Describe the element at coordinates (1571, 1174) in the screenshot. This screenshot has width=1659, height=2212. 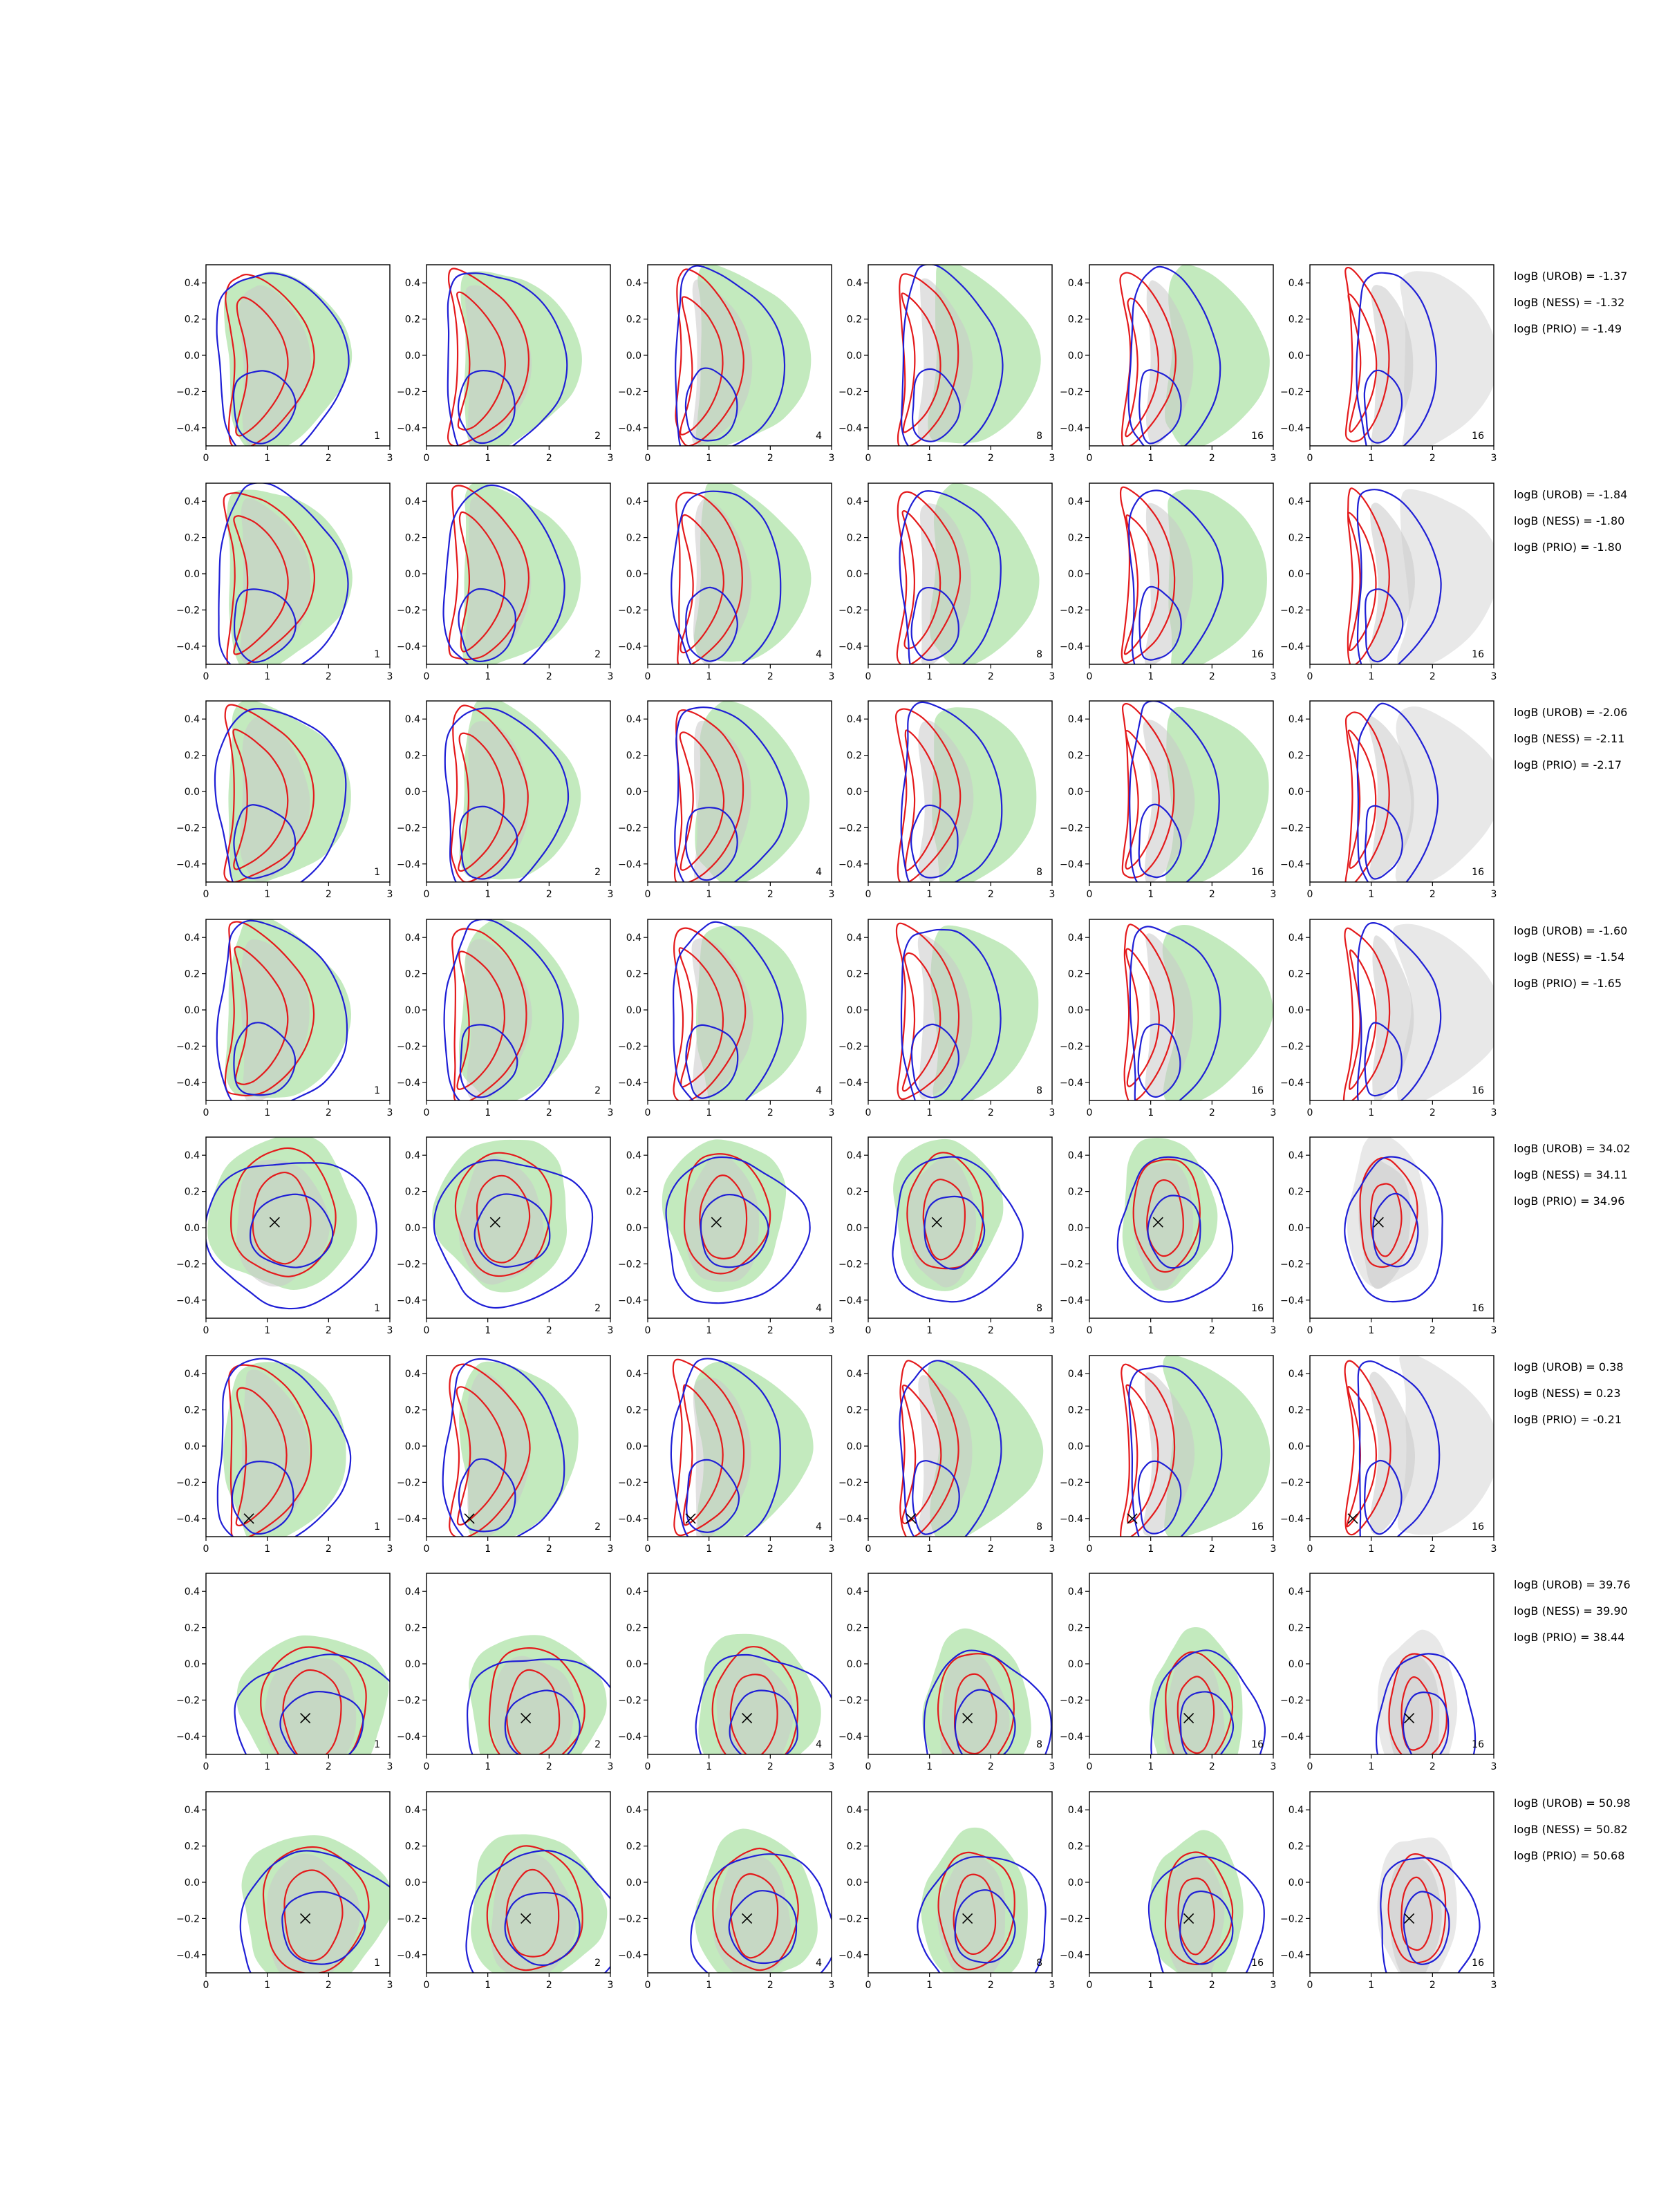
I see `log-bayes-factor: logB (NESS) = 34.11` at that location.